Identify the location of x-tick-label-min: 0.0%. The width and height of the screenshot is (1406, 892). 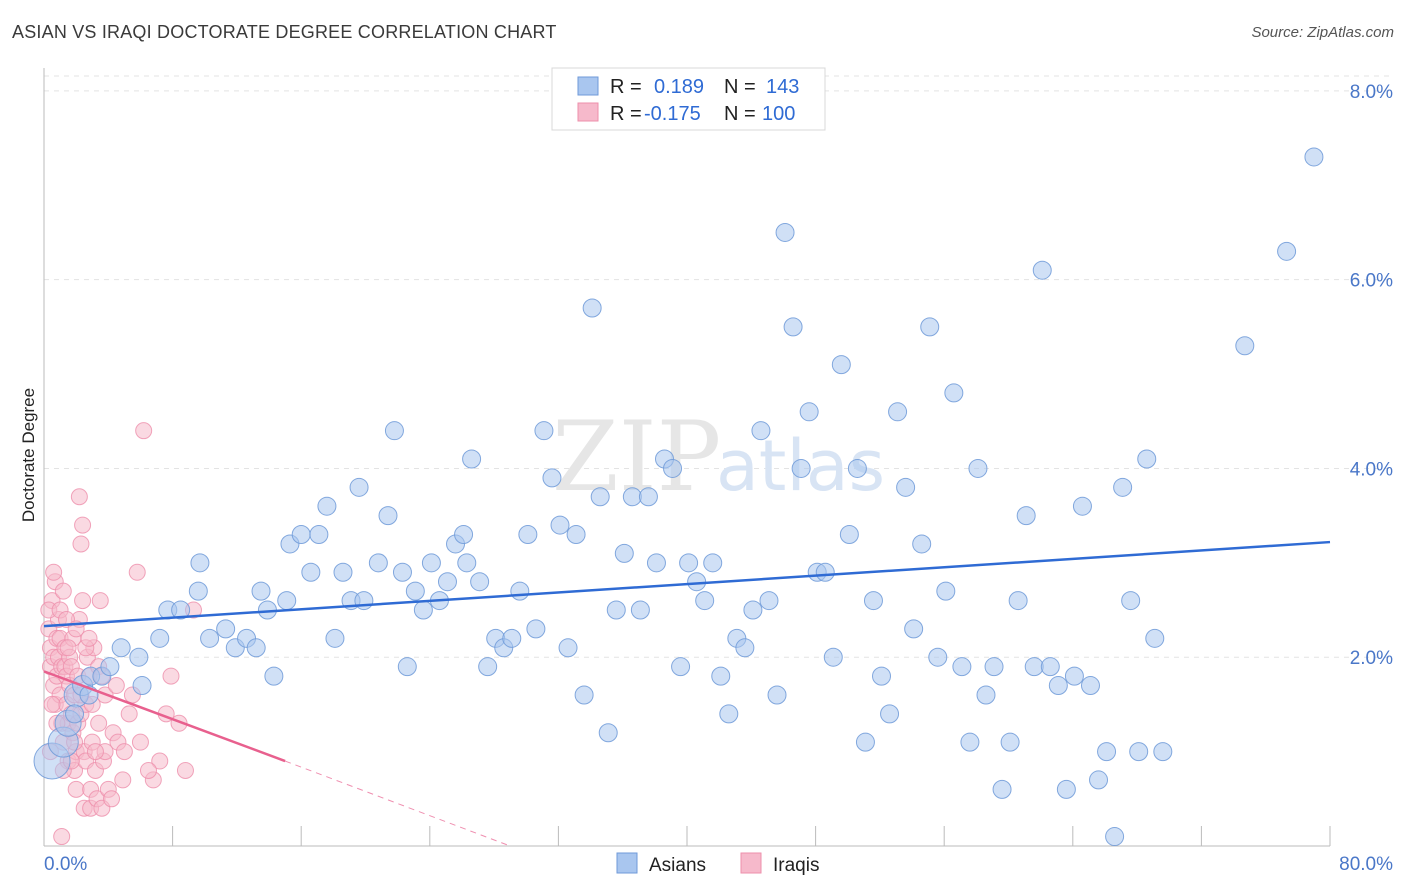
(65, 864).